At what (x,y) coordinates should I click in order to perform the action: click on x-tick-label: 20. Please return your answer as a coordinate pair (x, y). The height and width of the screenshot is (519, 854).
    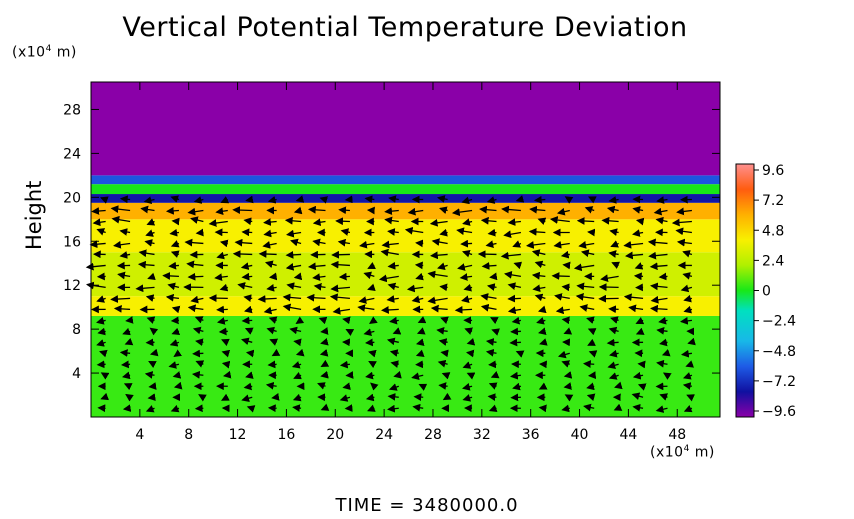
    Looking at the image, I should click on (335, 435).